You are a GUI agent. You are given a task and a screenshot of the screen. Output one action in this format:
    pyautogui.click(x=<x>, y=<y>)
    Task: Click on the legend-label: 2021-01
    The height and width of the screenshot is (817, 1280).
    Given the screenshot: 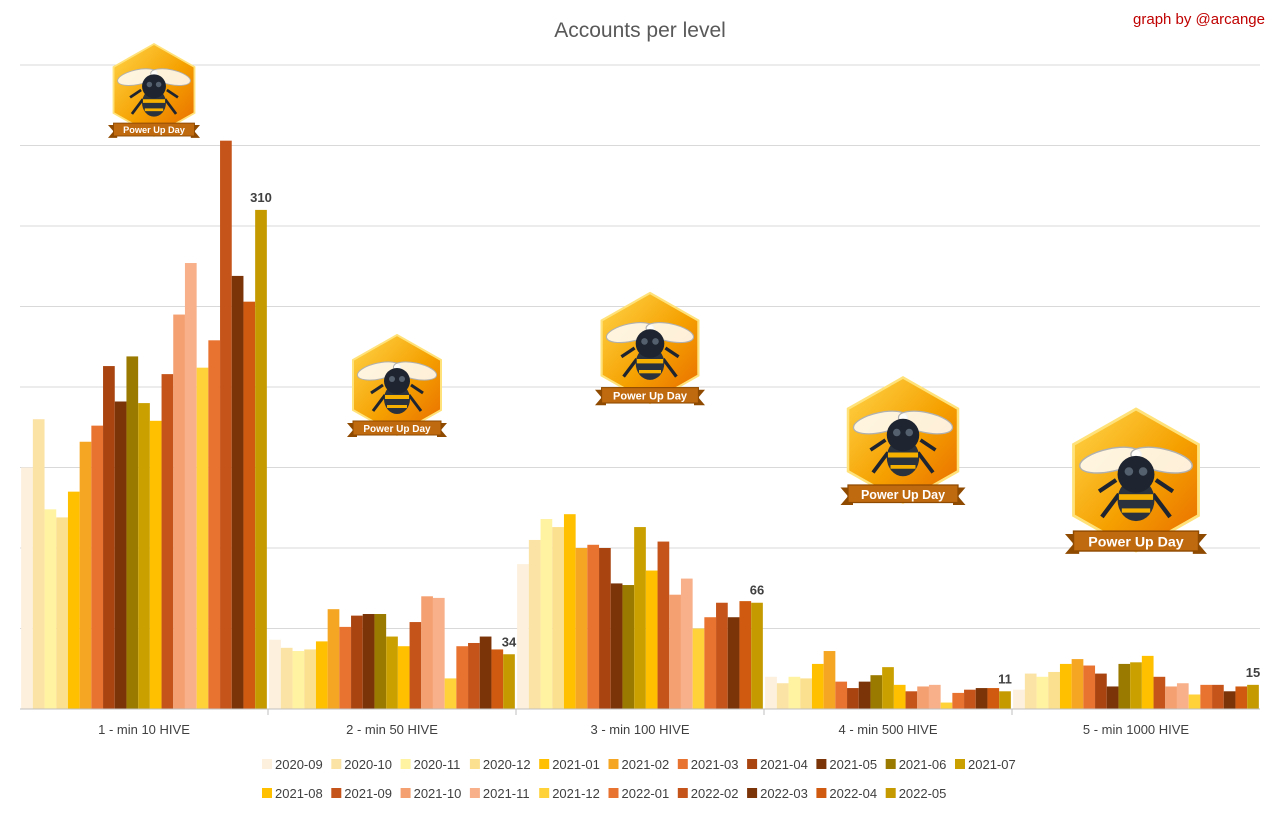 What is the action you would take?
    pyautogui.click(x=576, y=764)
    